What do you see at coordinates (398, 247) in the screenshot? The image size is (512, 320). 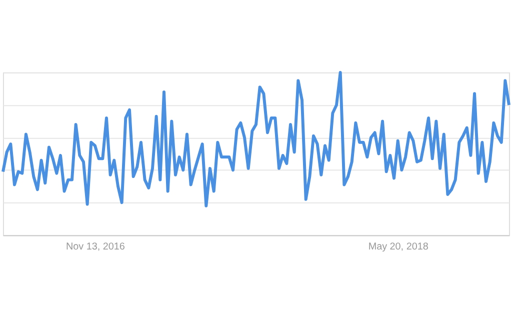 I see `x-tick-label: May 20, 2018` at bounding box center [398, 247].